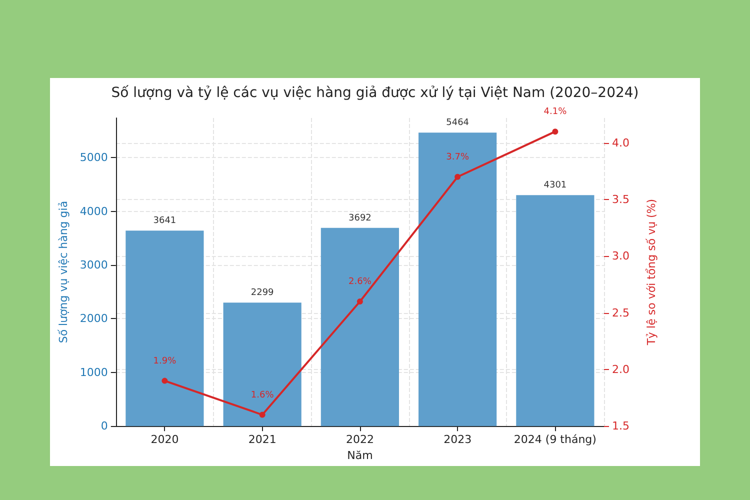 The image size is (750, 500). What do you see at coordinates (621, 313) in the screenshot?
I see `y2-tick-label: 2.5` at bounding box center [621, 313].